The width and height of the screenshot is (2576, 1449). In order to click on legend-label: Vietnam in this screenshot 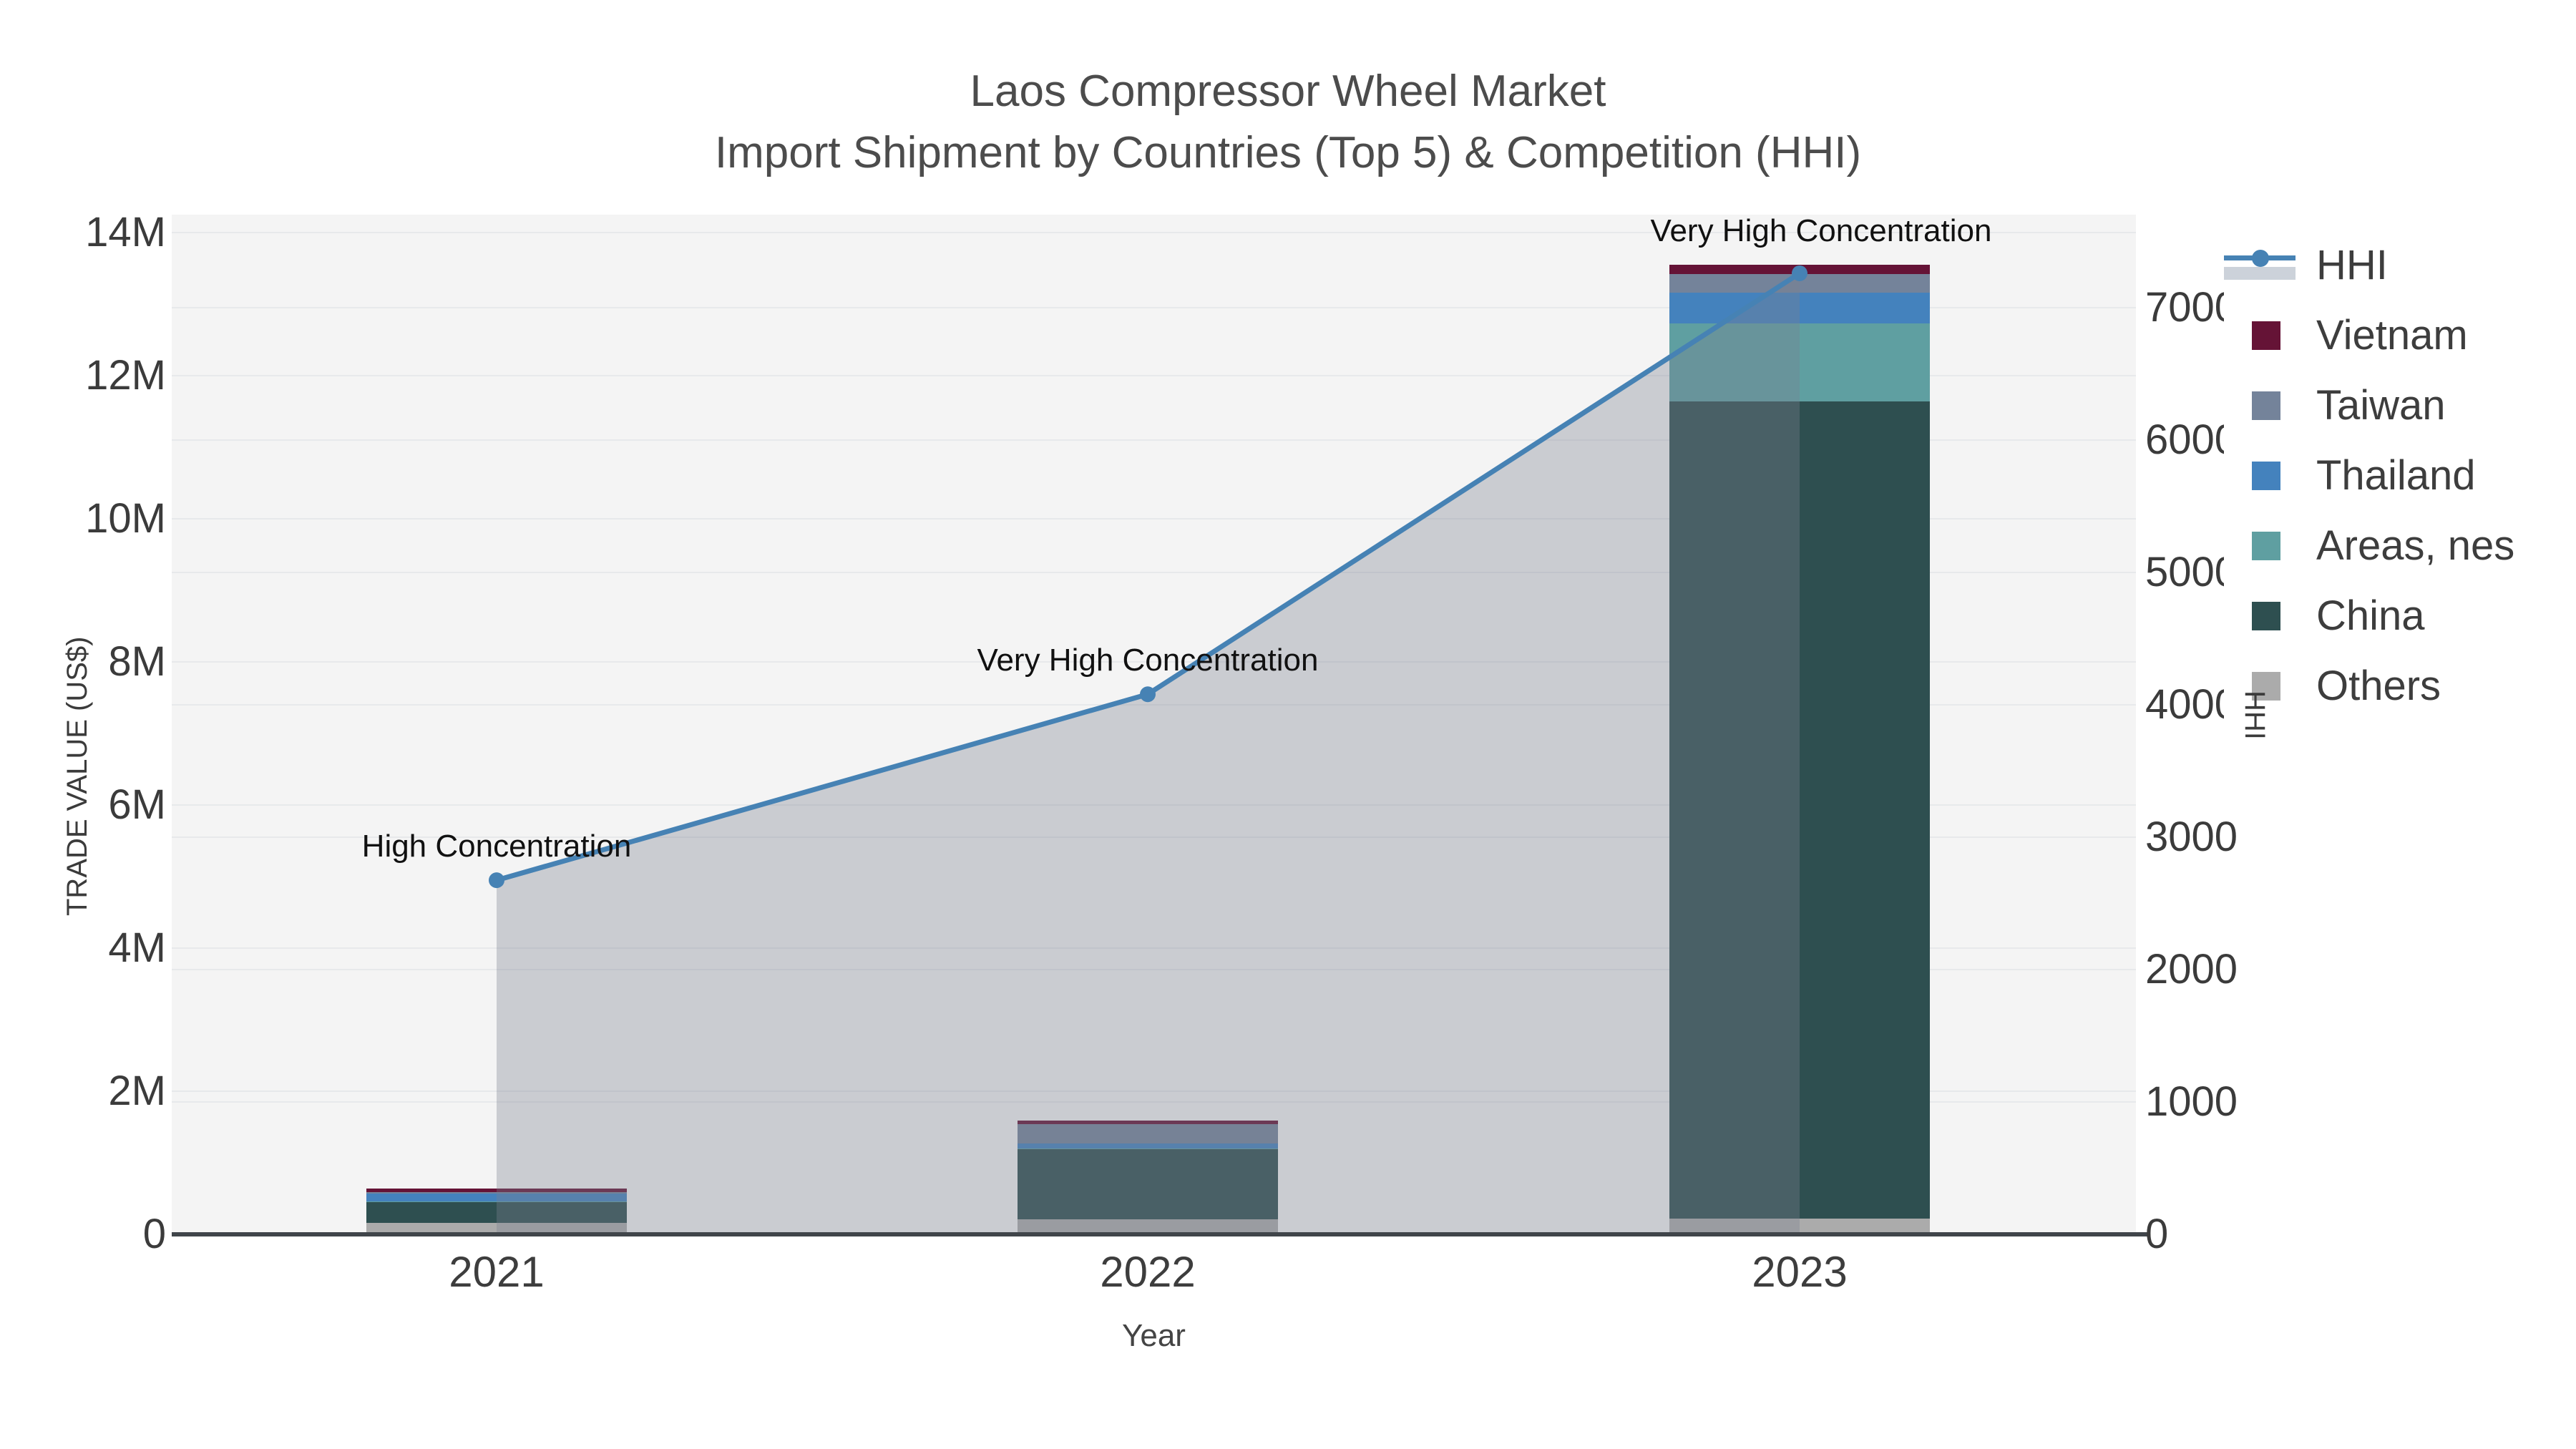, I will do `click(2392, 335)`.